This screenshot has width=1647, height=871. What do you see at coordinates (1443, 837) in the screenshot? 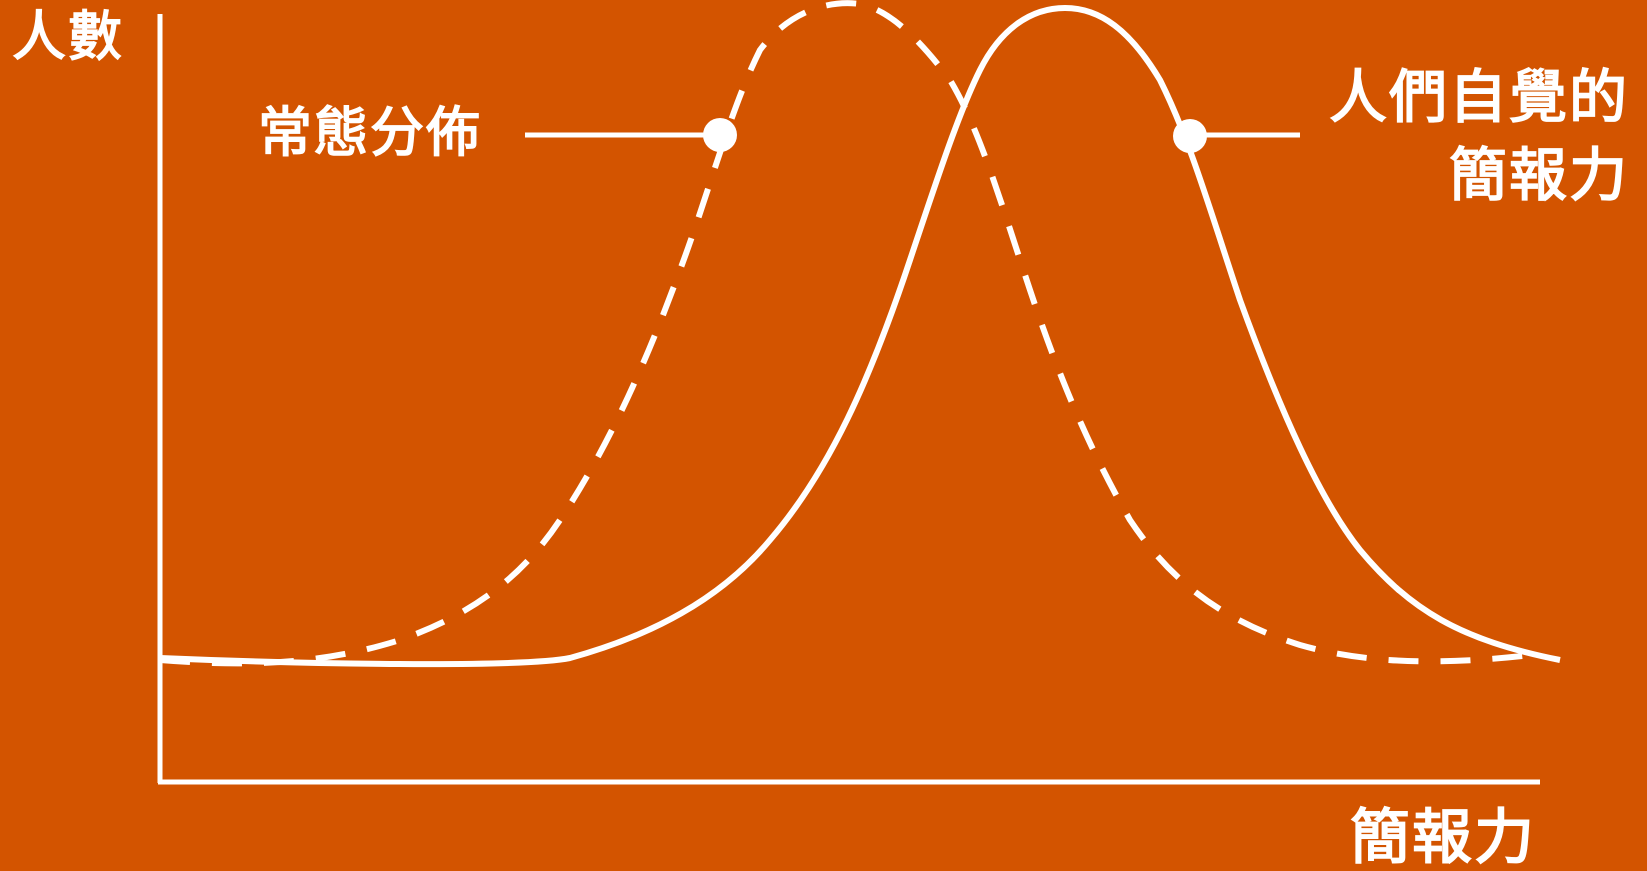
I see `x-axis-label: 簡報力` at bounding box center [1443, 837].